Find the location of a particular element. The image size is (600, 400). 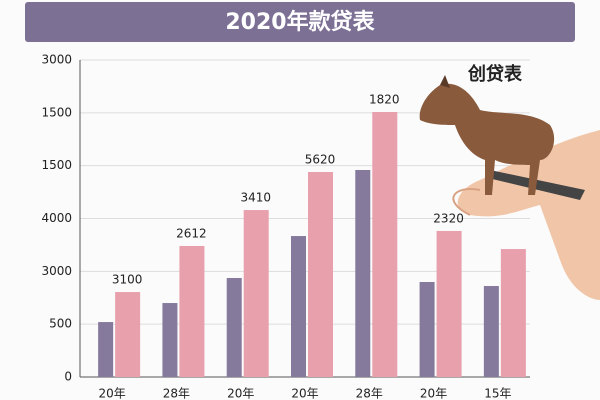

annotation: 3100 is located at coordinates (127, 280).